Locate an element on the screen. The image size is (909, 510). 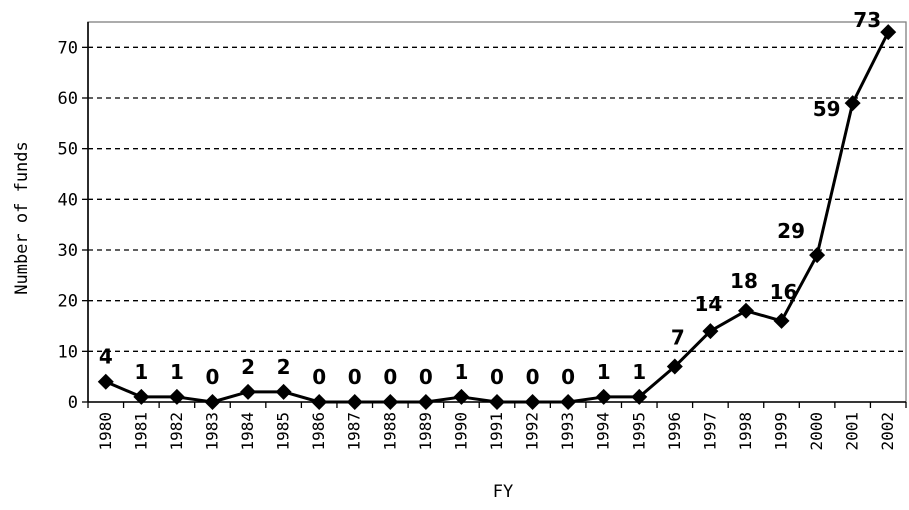
x-axis-title: FY is located at coordinates (503, 492).